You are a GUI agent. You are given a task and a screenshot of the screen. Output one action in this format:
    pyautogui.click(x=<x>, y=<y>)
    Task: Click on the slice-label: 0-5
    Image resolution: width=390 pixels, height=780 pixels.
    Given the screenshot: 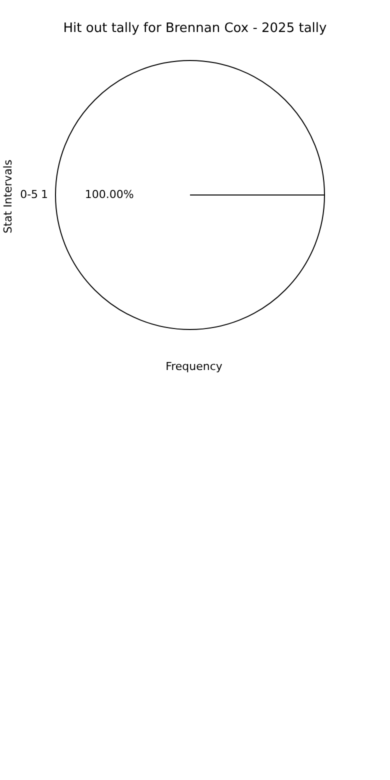 What is the action you would take?
    pyautogui.click(x=29, y=194)
    